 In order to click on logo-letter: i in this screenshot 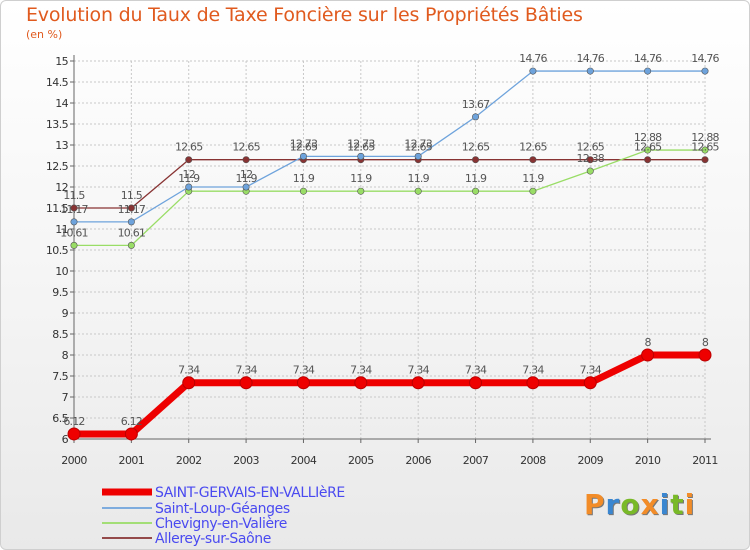, I will do `click(690, 504)`.